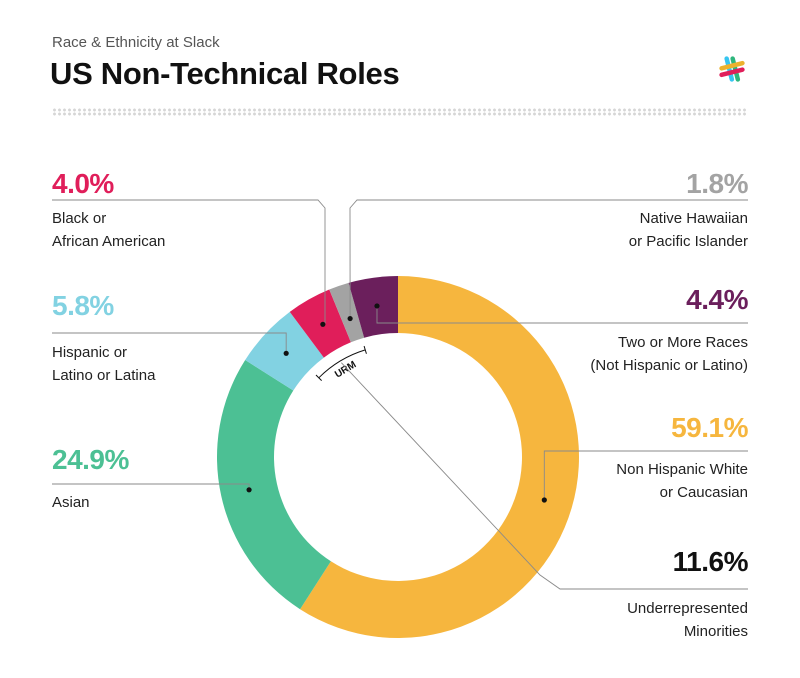  Describe the element at coordinates (703, 492) in the screenshot. I see `white-label-line2: or Caucasian` at that location.